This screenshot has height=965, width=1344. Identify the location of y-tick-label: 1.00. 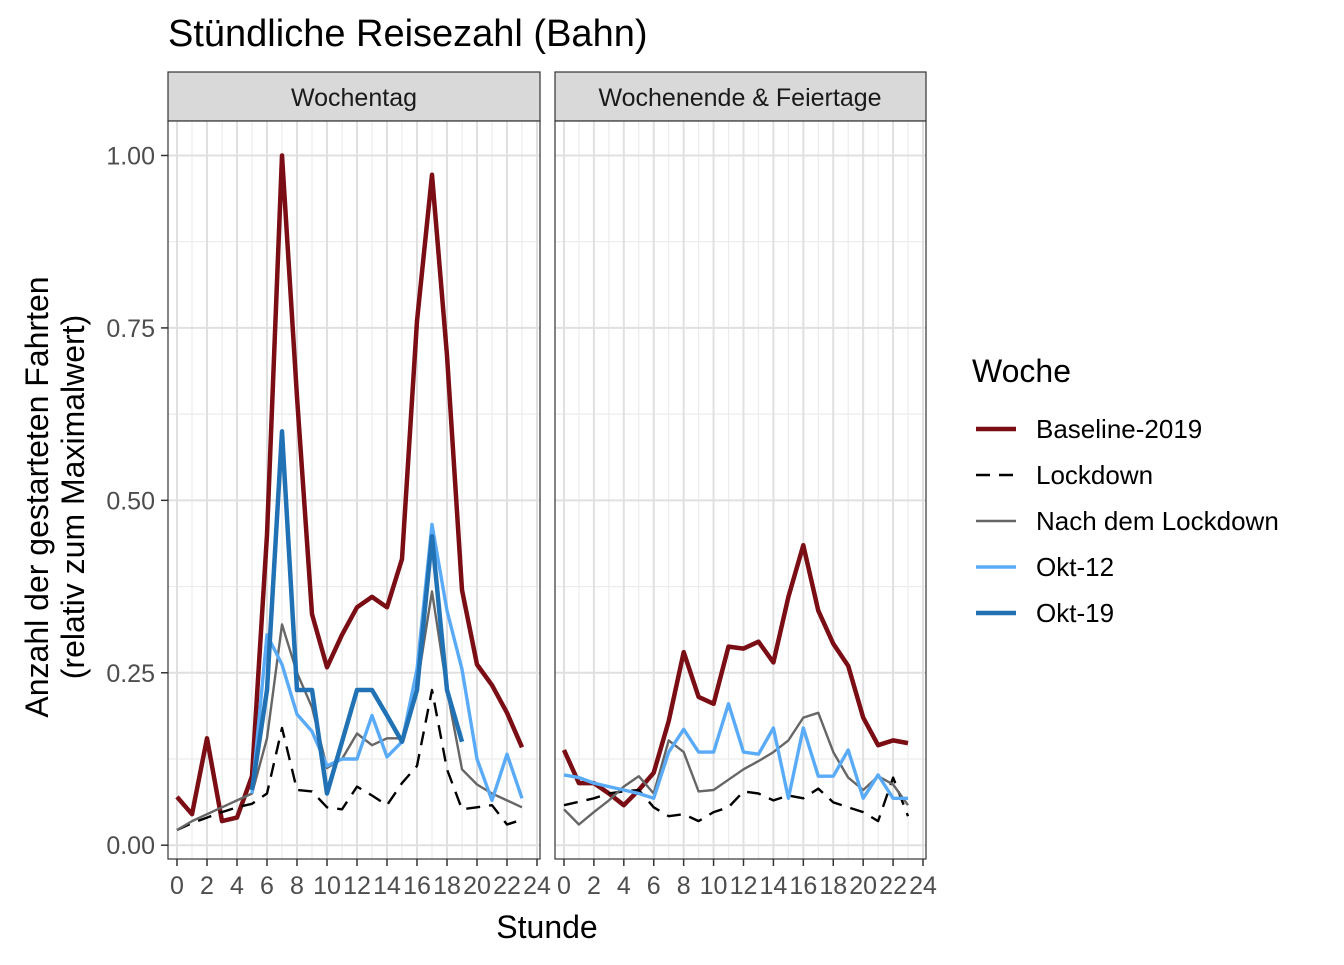
(130, 156).